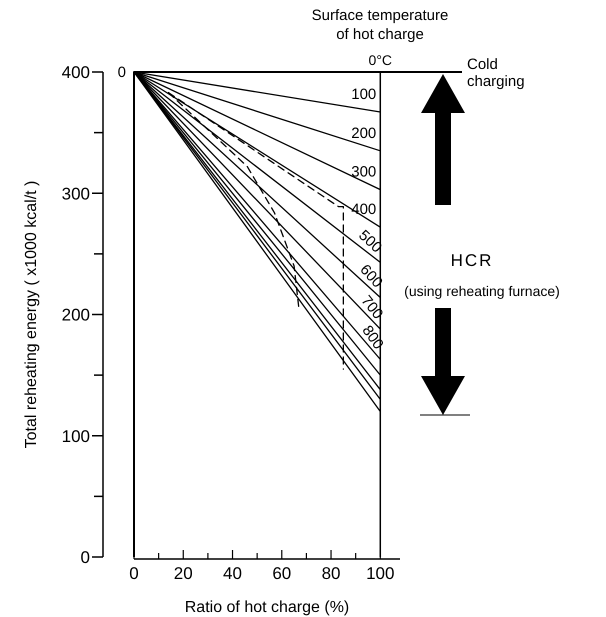 The image size is (606, 617). I want to click on series-label: 100, so click(363, 95).